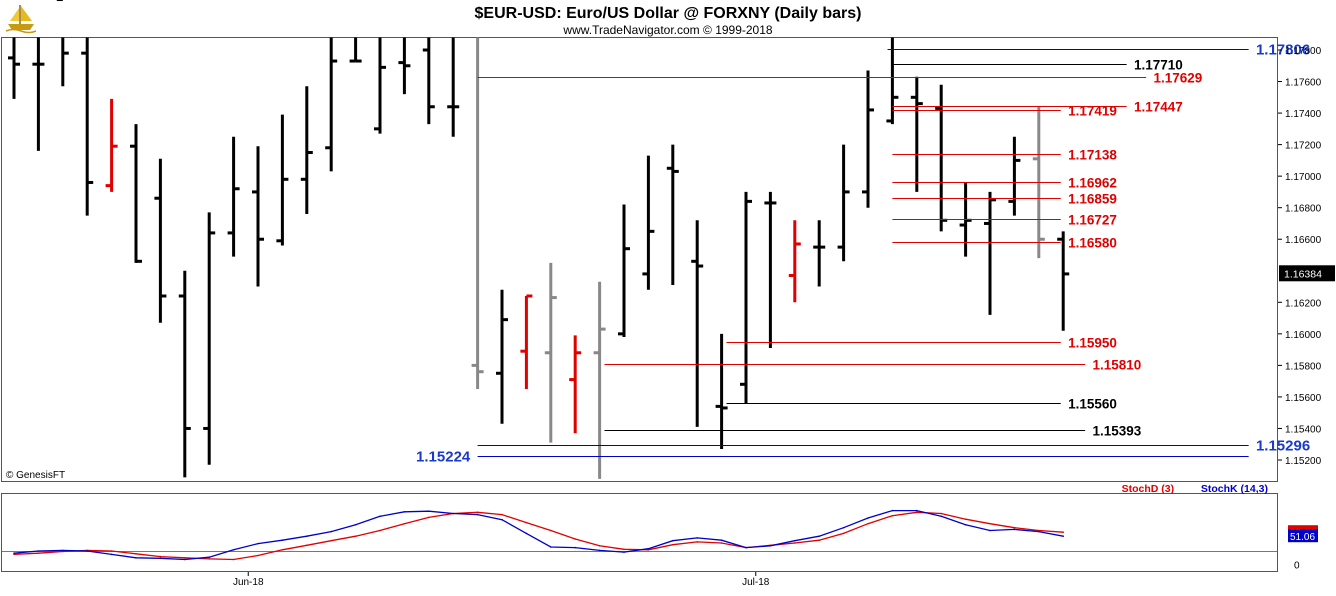 Image resolution: width=1336 pixels, height=596 pixels. Describe the element at coordinates (1300, 209) in the screenshot. I see `price-tick: 1.16800` at that location.